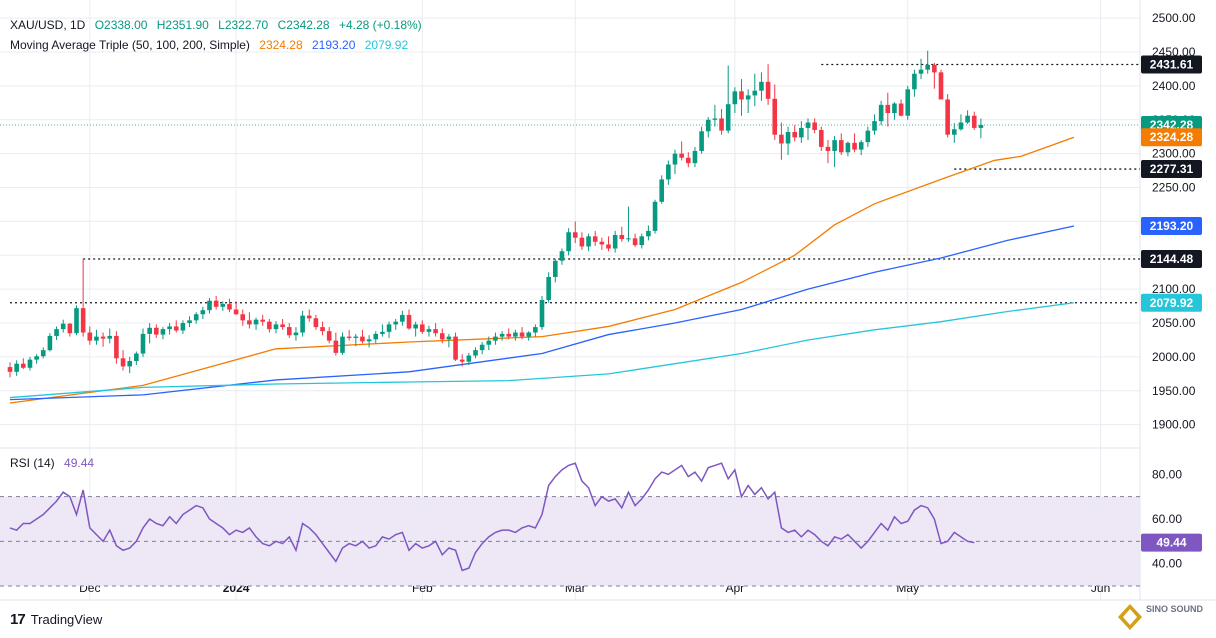 The height and width of the screenshot is (638, 1216). What do you see at coordinates (1171, 542) in the screenshot?
I see `rsi-axis-badge` at bounding box center [1171, 542].